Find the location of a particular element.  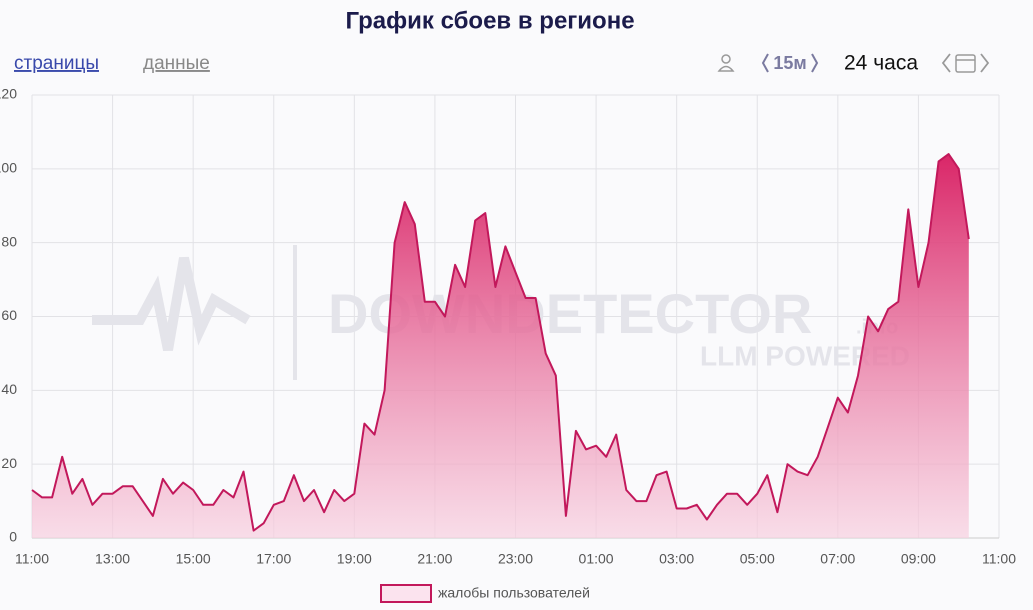

range-arrows is located at coordinates (965, 63).